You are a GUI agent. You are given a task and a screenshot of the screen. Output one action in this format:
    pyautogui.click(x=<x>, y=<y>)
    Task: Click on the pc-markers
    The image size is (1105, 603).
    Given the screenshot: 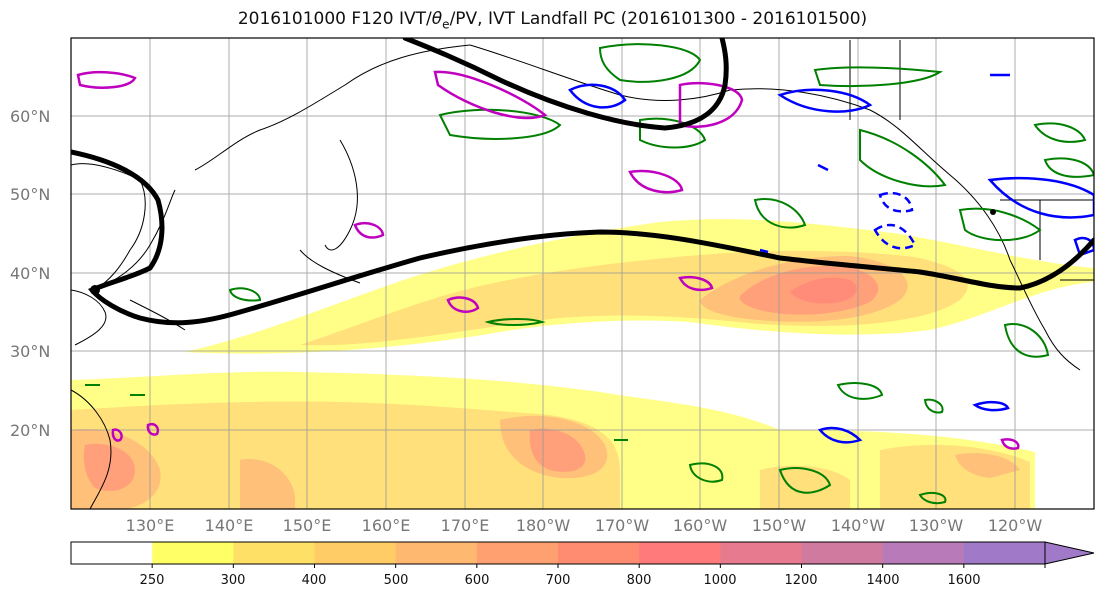 What is the action you would take?
    pyautogui.click(x=543, y=252)
    